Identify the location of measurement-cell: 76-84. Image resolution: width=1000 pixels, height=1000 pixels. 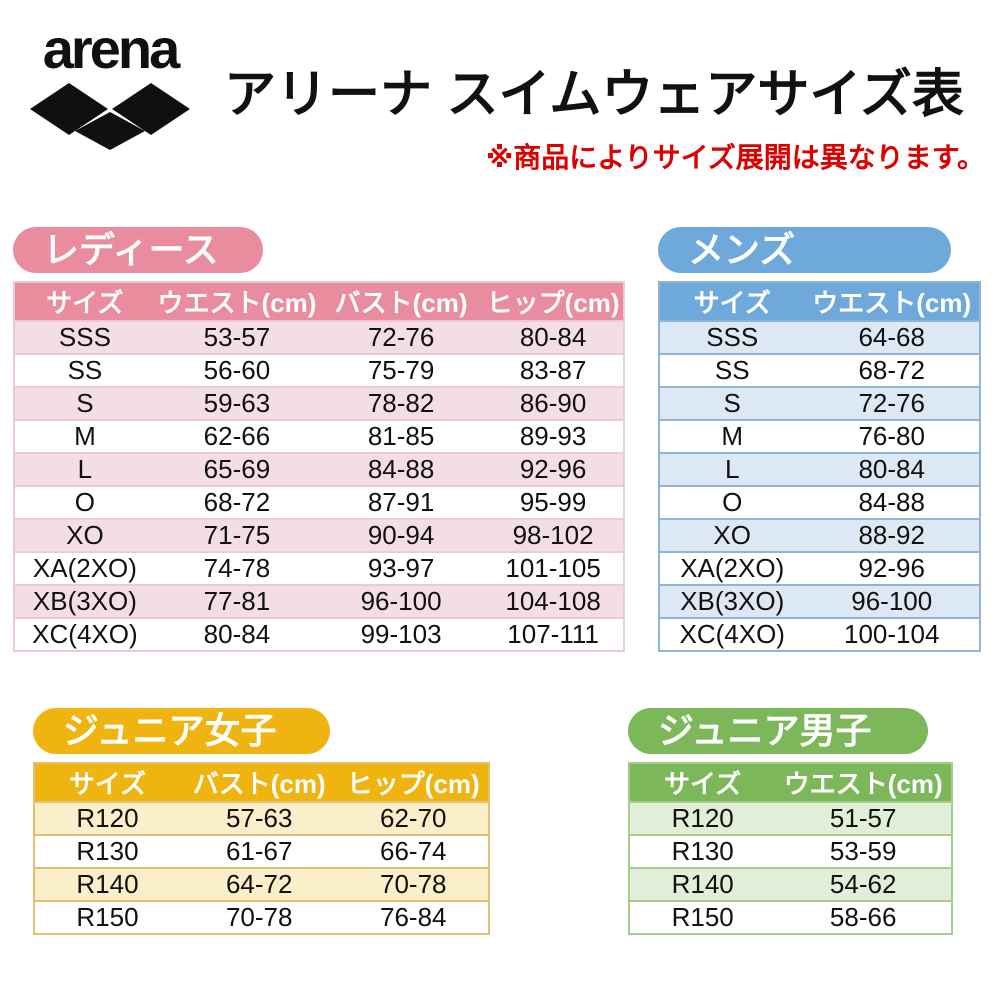
(413, 917).